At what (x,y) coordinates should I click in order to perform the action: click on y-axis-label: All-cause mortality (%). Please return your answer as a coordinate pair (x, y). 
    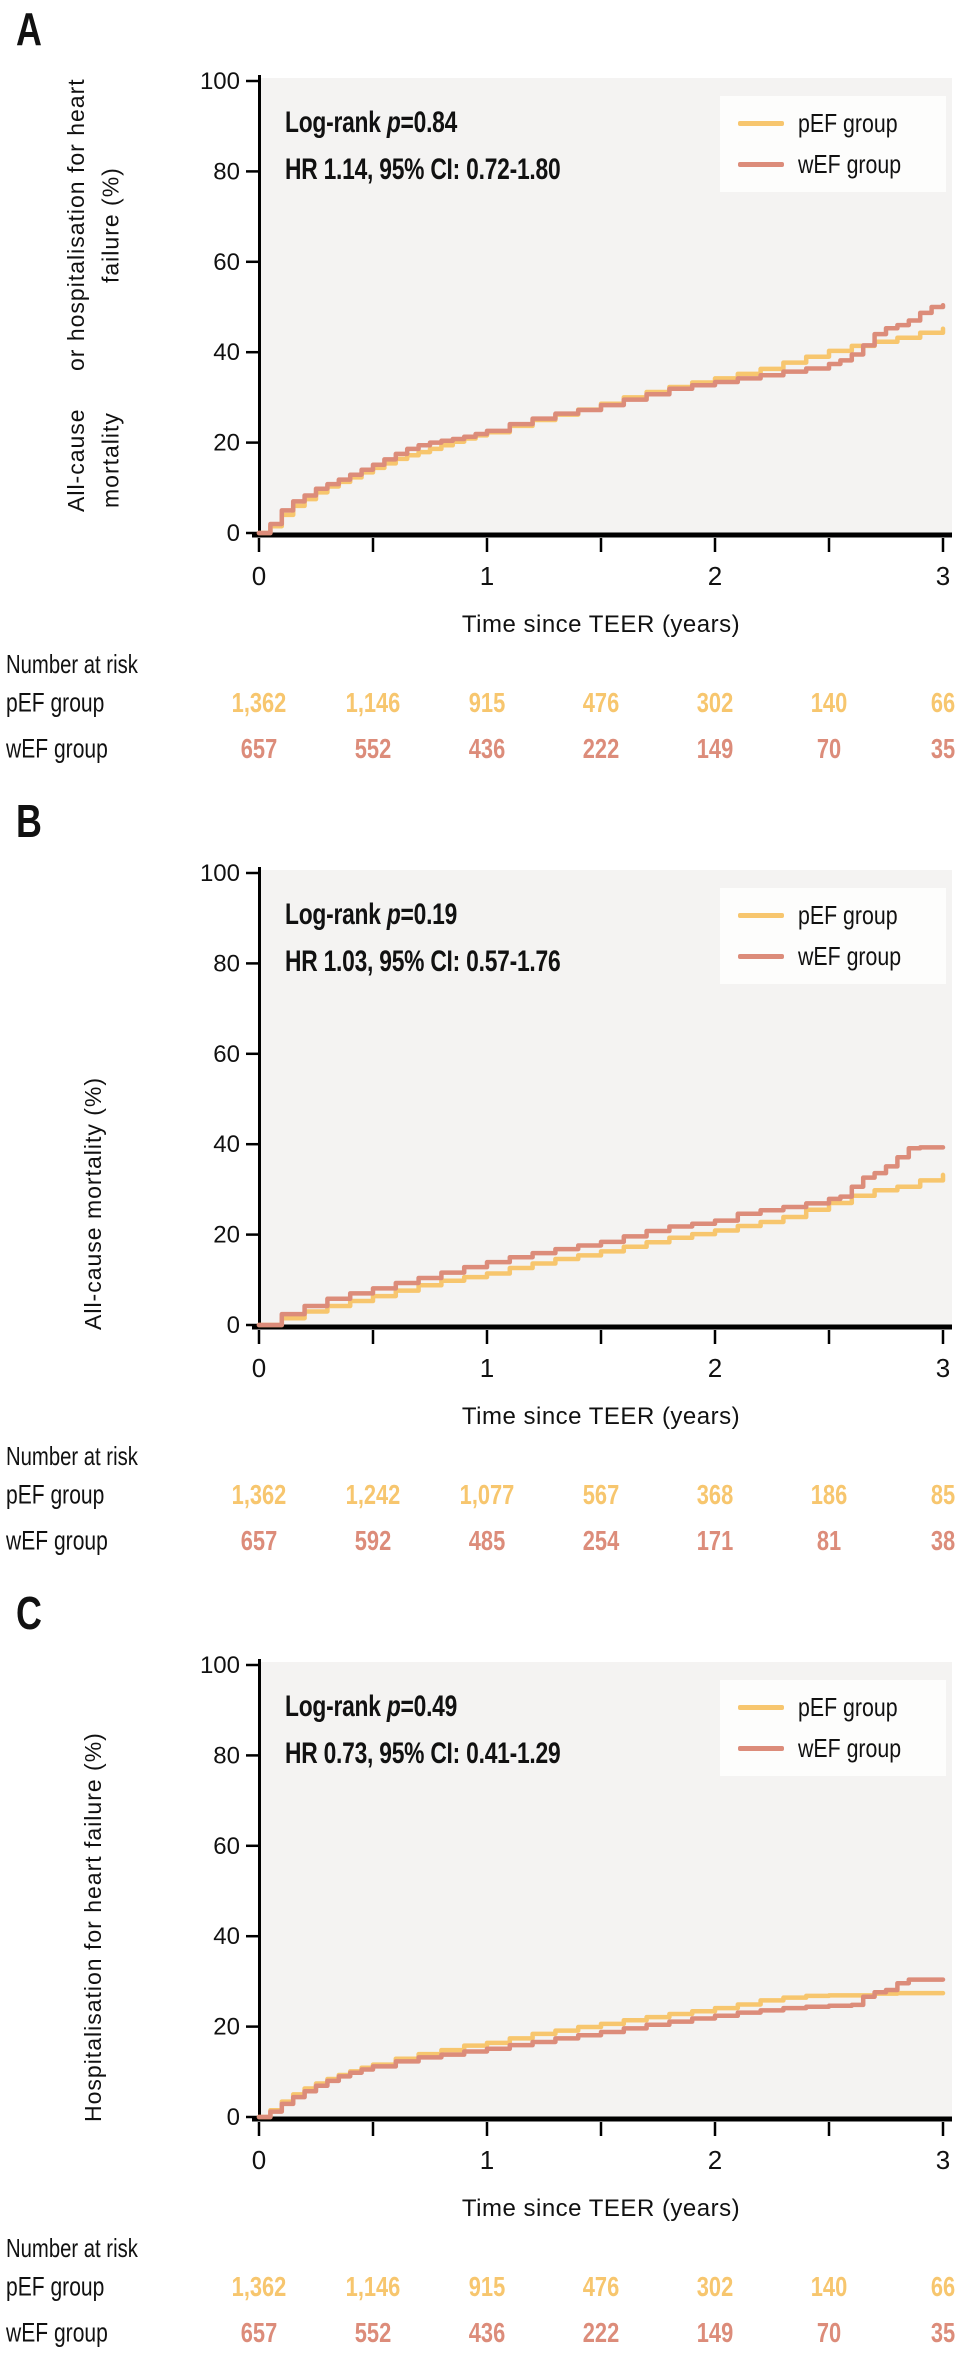
    Looking at the image, I should click on (93, 1124).